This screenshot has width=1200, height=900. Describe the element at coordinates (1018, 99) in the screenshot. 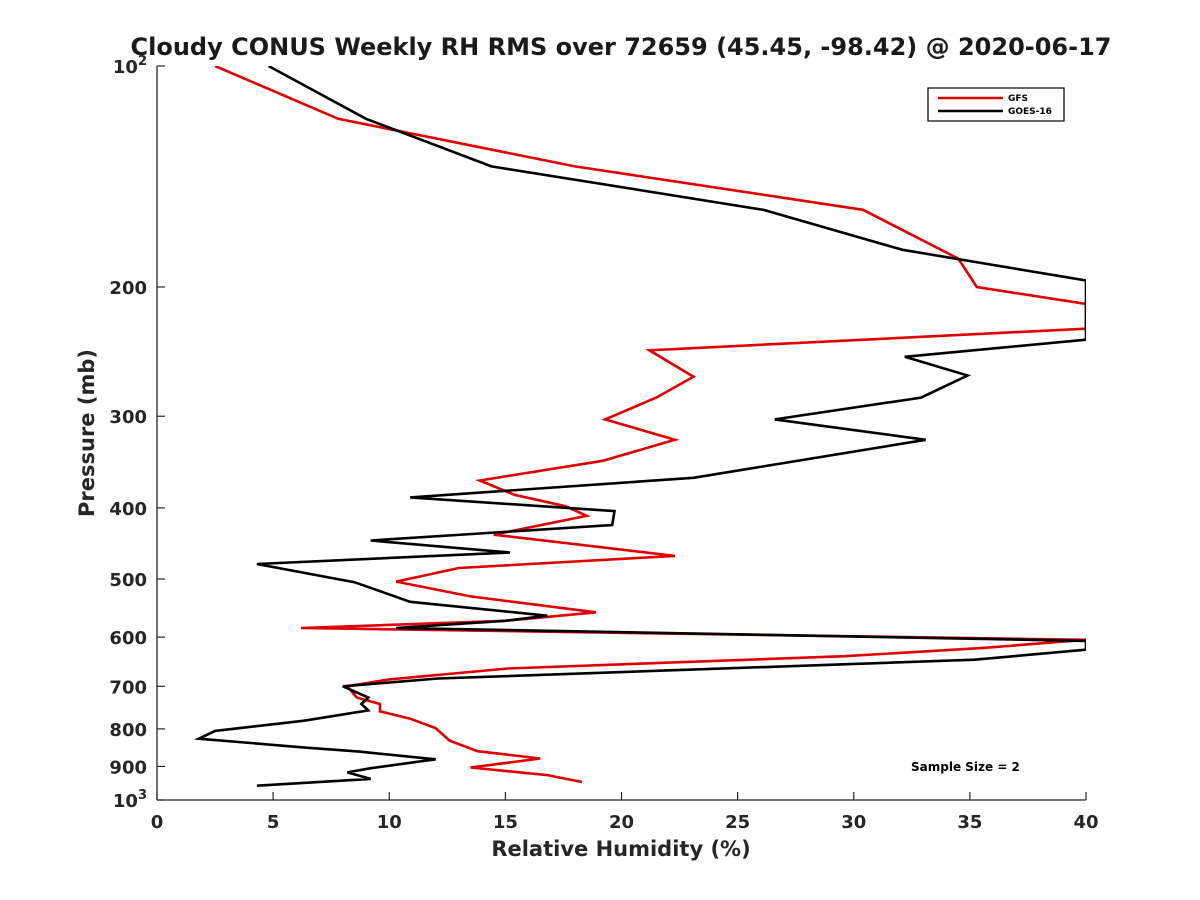

I see `legend-label-gfs: GFS` at that location.